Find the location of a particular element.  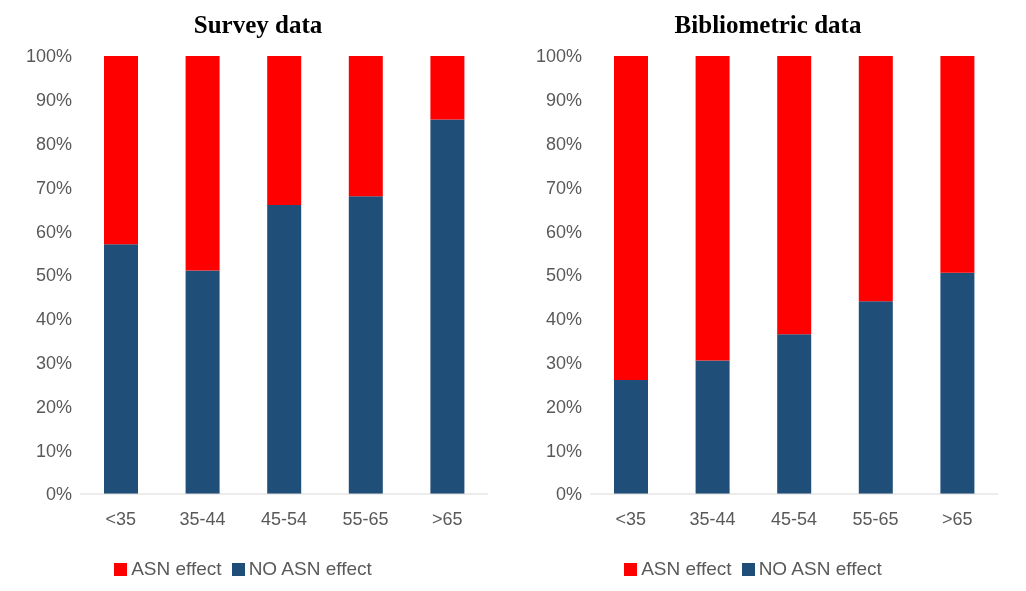

chart-title: Bibliometric data is located at coordinates (768, 25).